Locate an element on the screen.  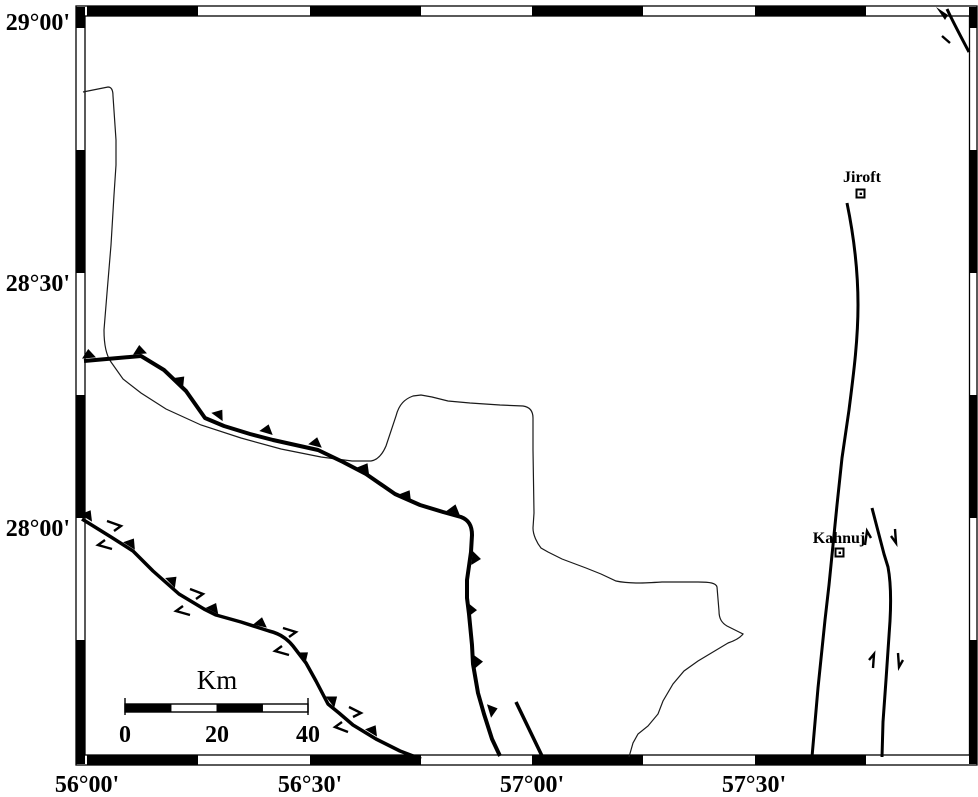
lon-label: 57°30' is located at coordinates (754, 784).